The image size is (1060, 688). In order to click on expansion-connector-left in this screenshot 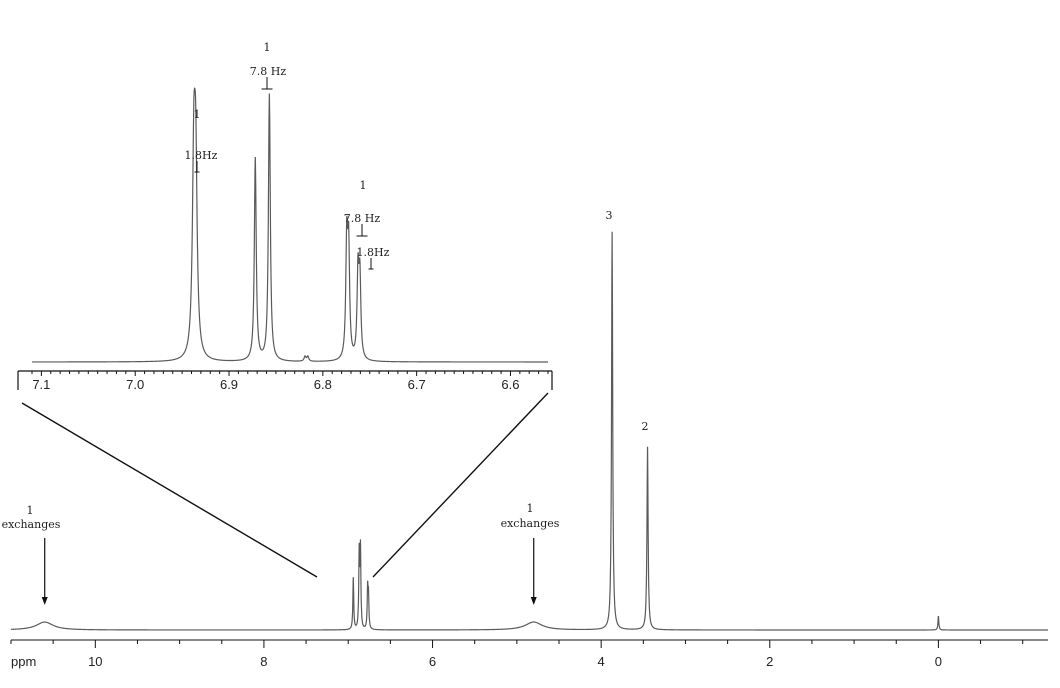, I will do `click(169, 490)`.